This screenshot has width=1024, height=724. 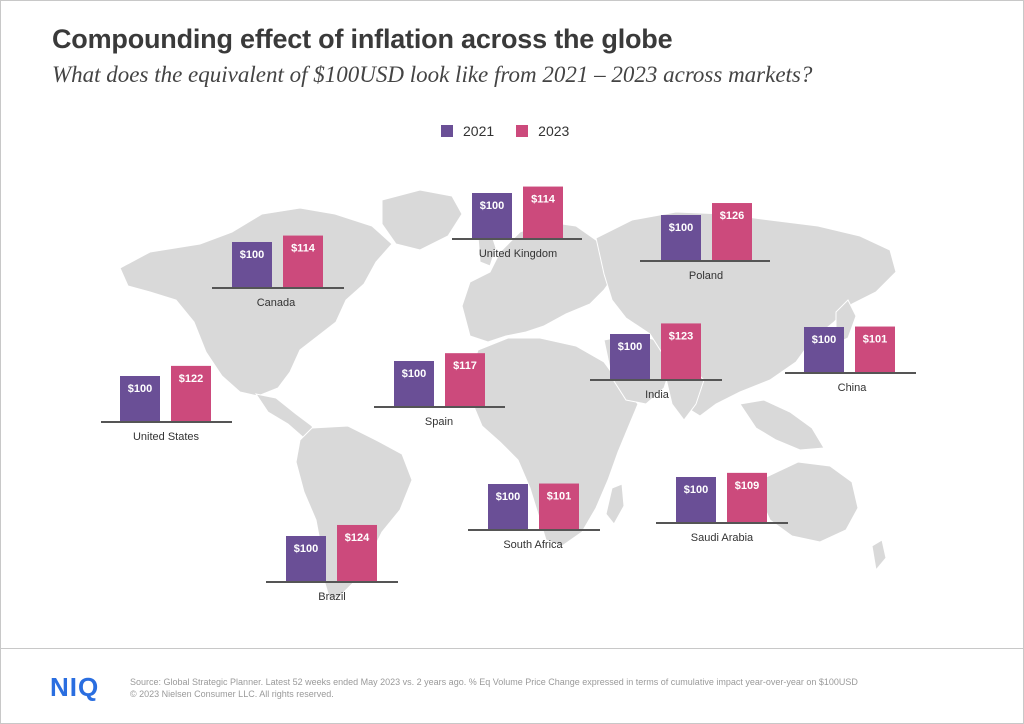 I want to click on legend-item-2021: 2021, so click(x=467, y=131).